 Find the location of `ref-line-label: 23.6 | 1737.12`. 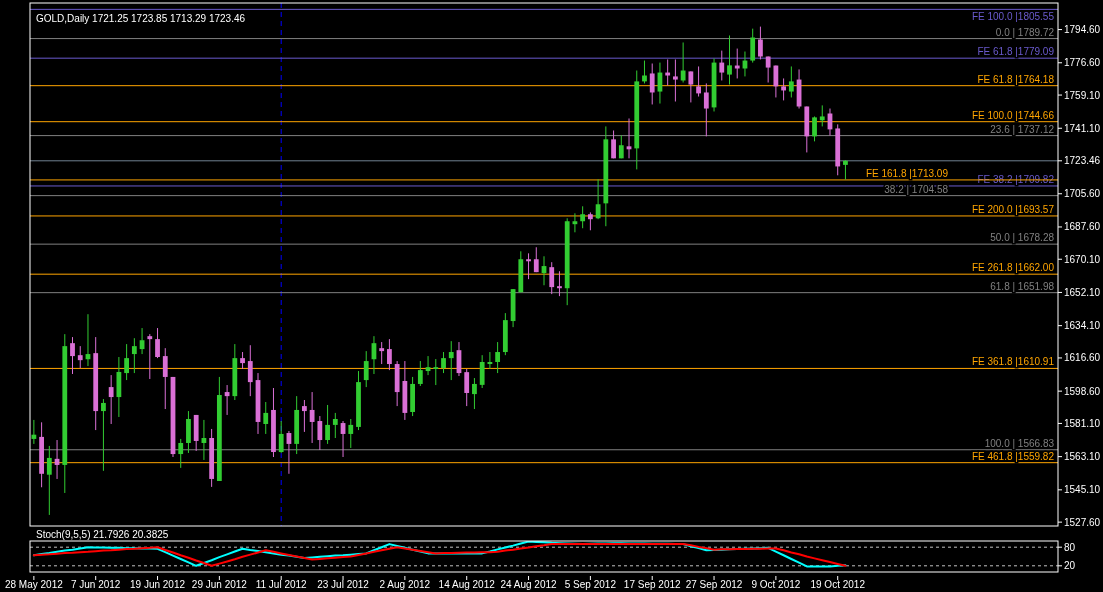

ref-line-label: 23.6 | 1737.12 is located at coordinates (1022, 129).